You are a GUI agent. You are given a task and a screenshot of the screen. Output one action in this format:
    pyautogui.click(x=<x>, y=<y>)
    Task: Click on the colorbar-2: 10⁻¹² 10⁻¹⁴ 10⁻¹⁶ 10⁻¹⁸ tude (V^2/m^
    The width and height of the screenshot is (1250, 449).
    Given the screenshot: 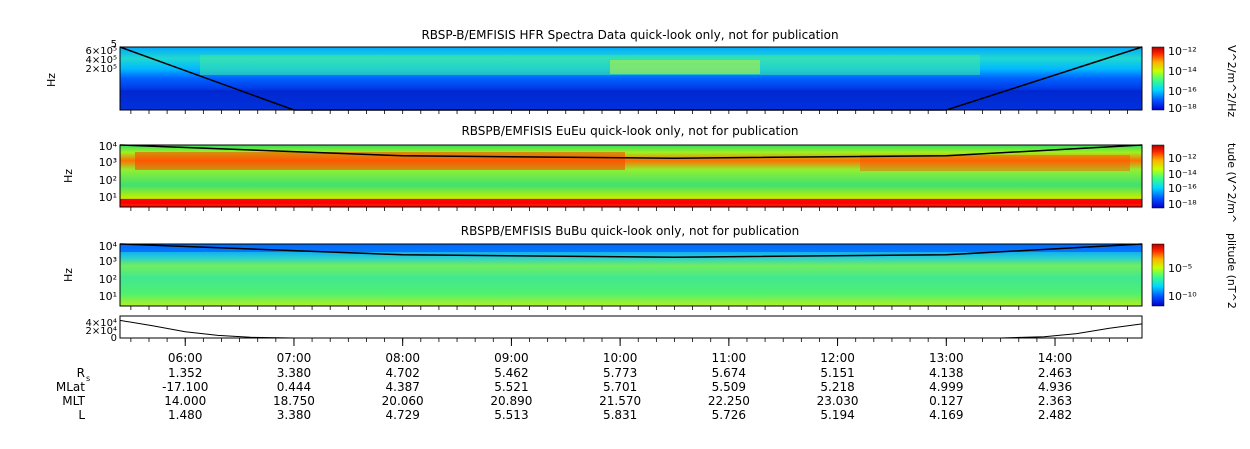 What is the action you would take?
    pyautogui.click(x=1194, y=183)
    